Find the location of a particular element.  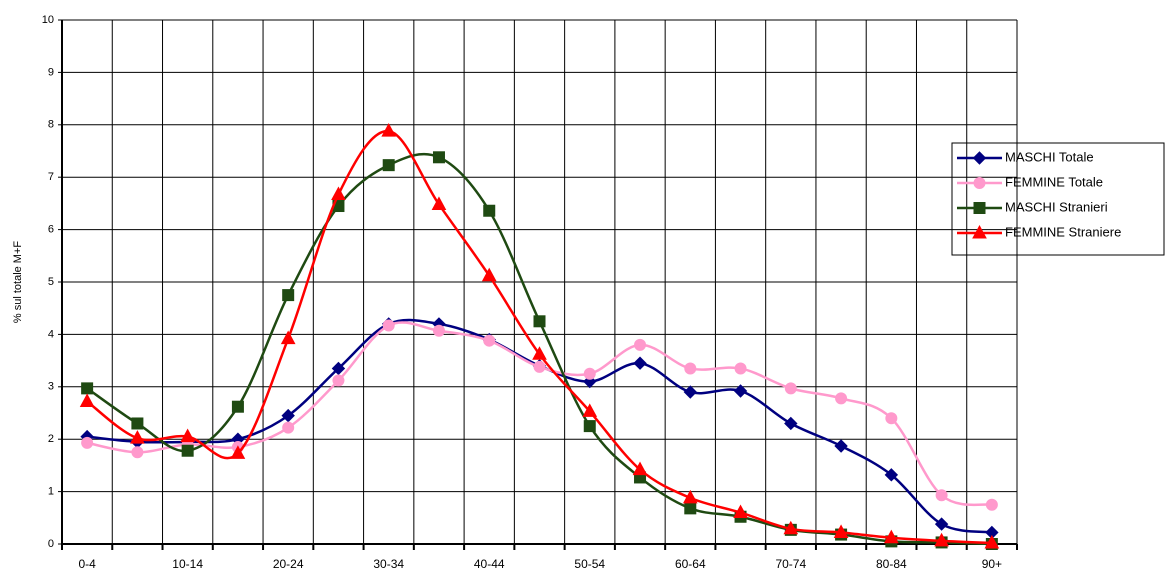

x-tick-label: 60-64 is located at coordinates (690, 564).